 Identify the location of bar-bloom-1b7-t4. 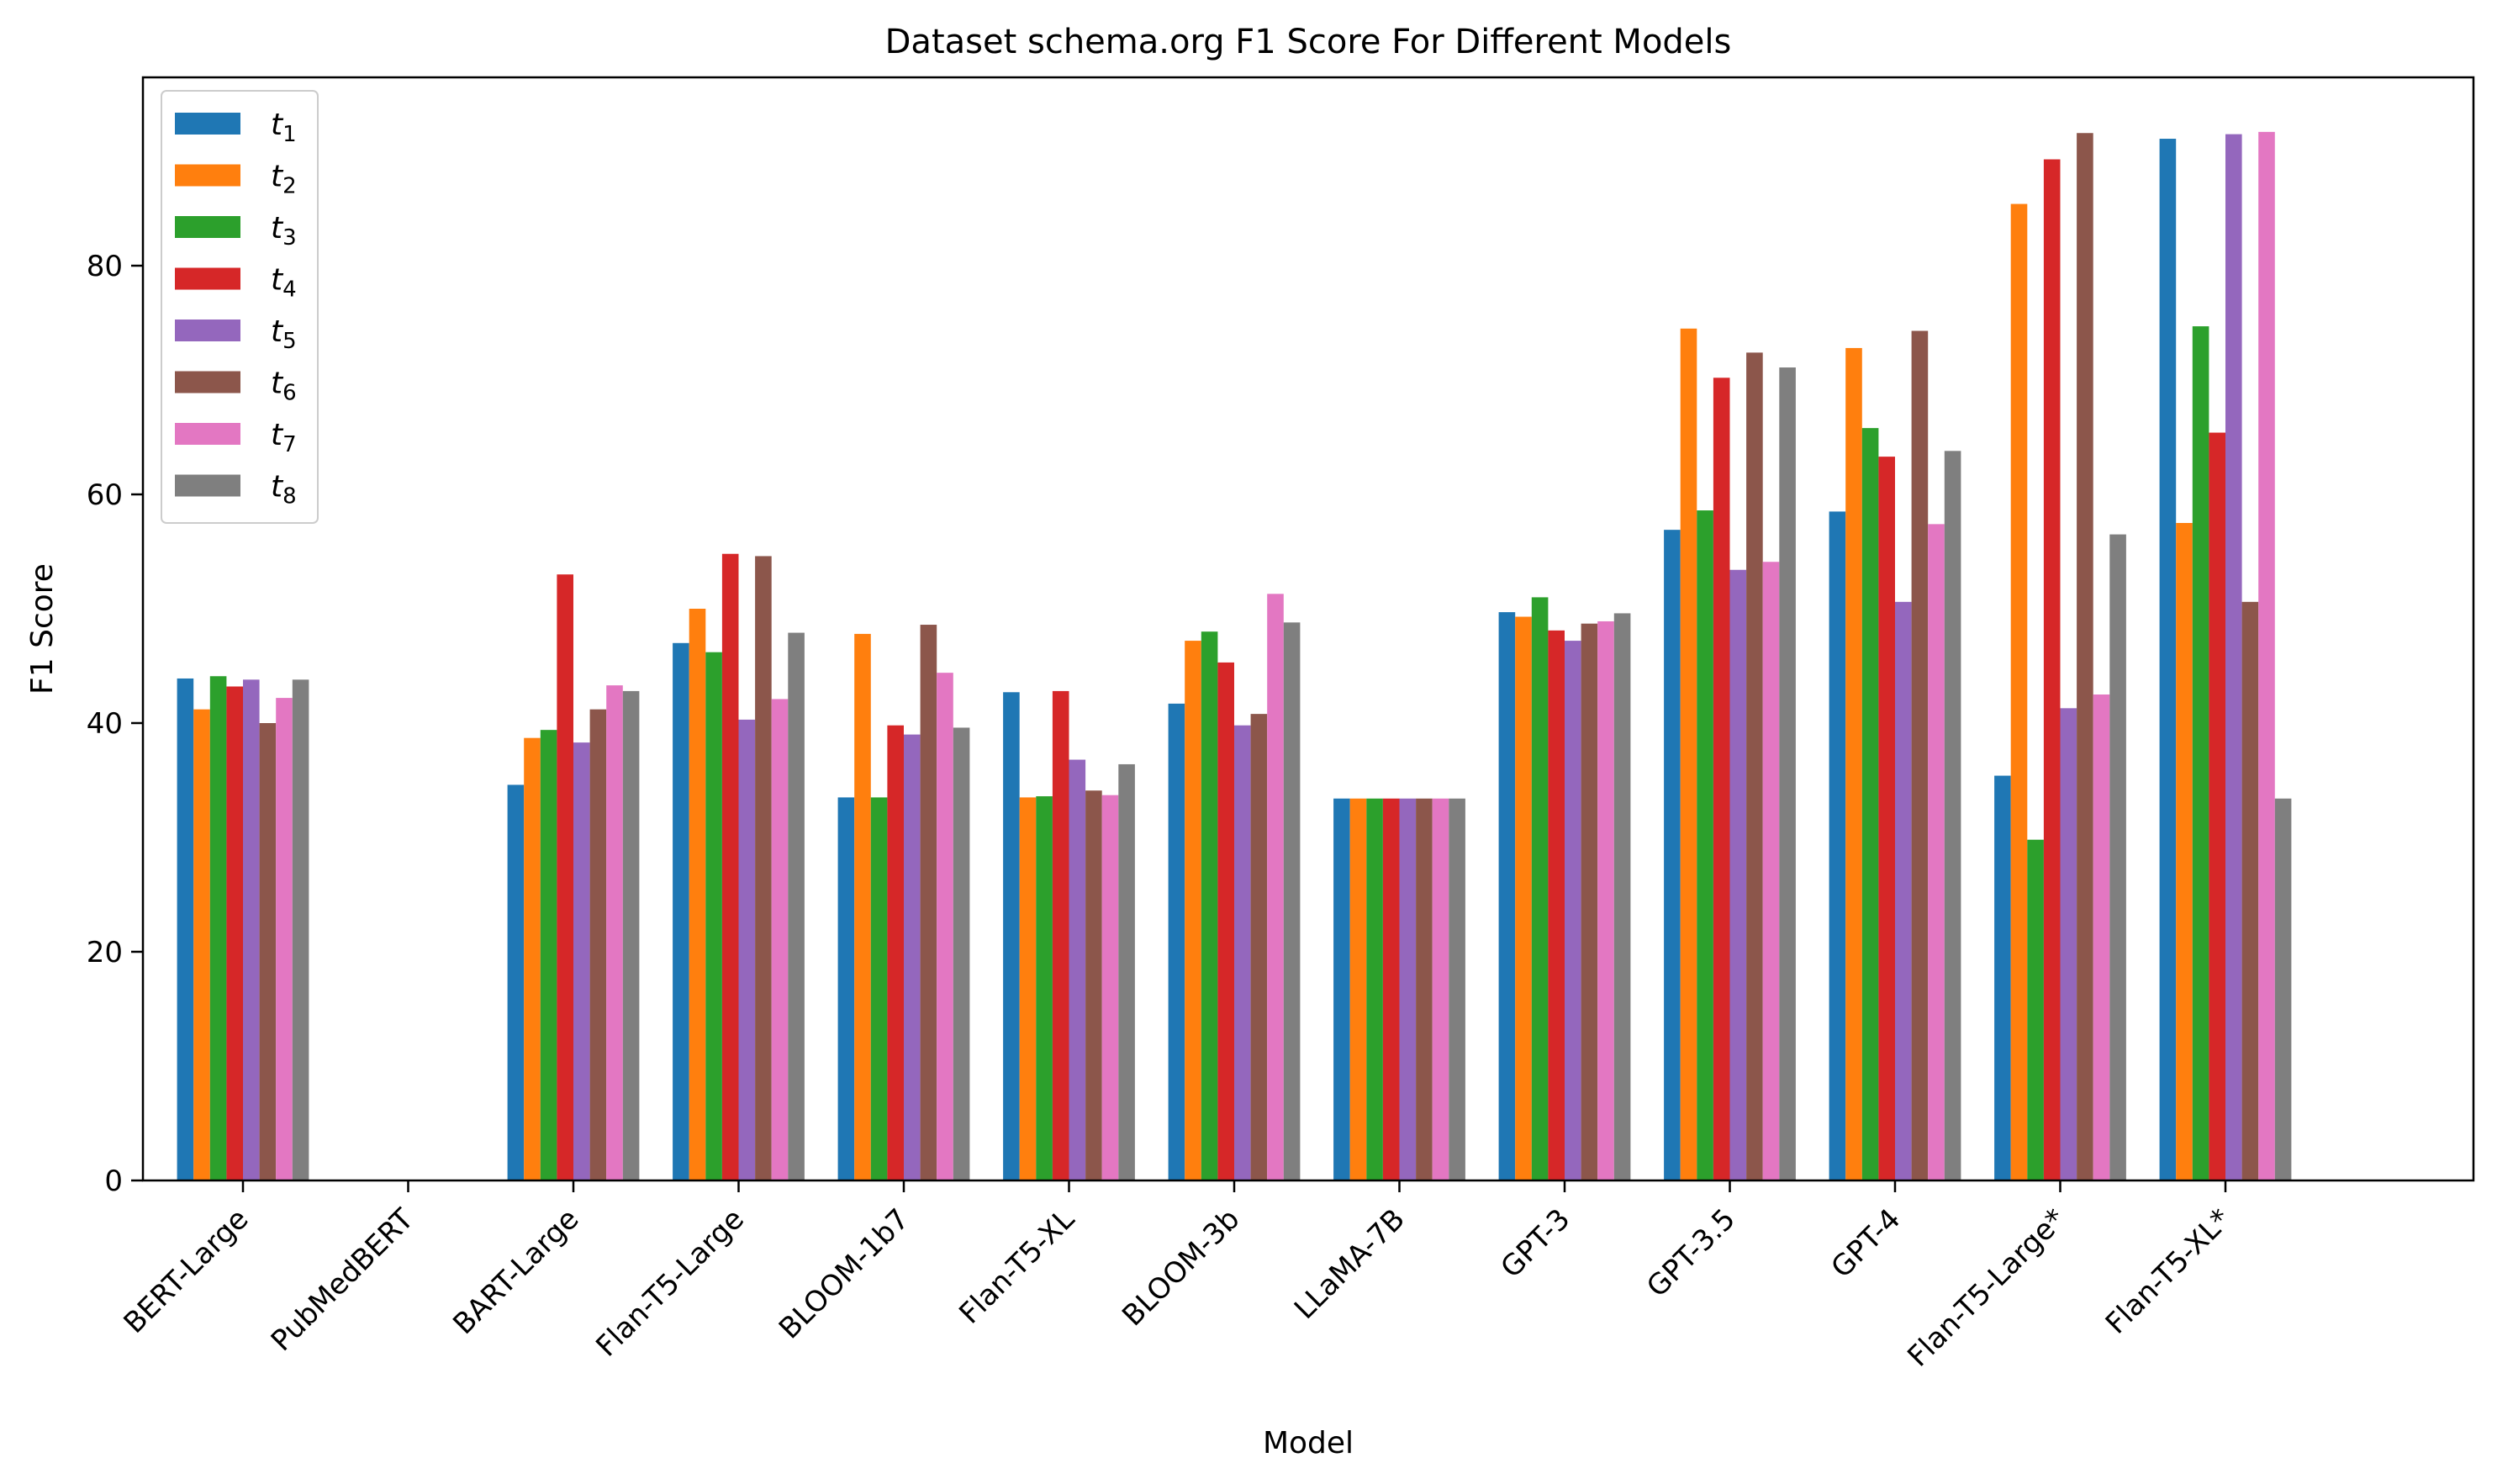
(895, 953).